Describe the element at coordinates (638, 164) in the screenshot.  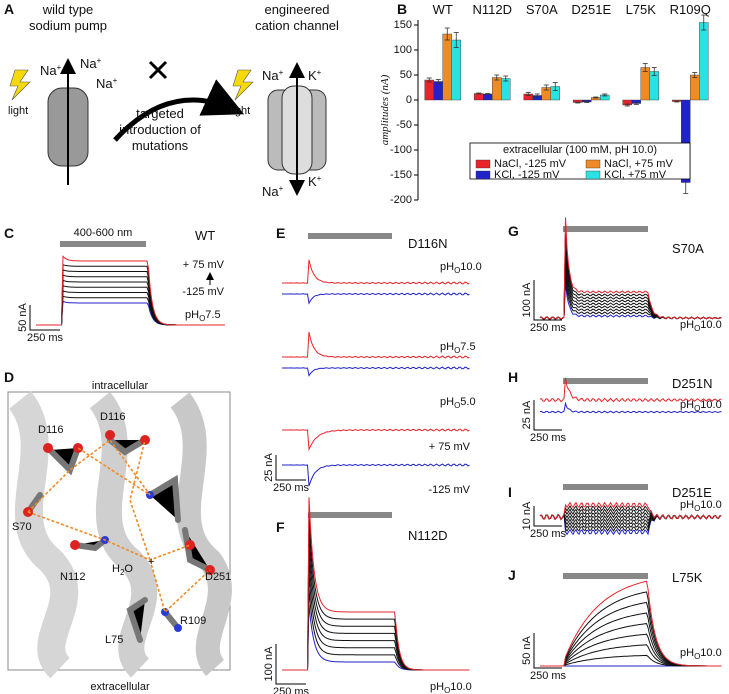
I see `legend-label: NaCl, +75 mV` at that location.